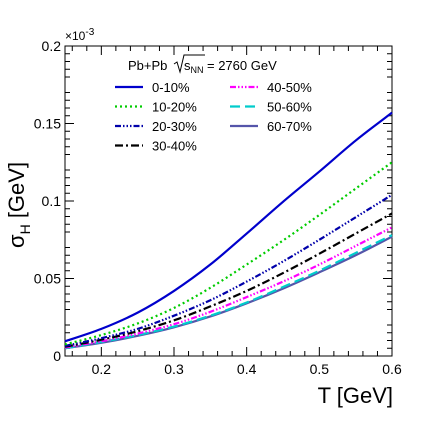 The height and width of the screenshot is (421, 436). What do you see at coordinates (174, 107) in the screenshot?
I see `legend-label-10-20%: 10-20%` at bounding box center [174, 107].